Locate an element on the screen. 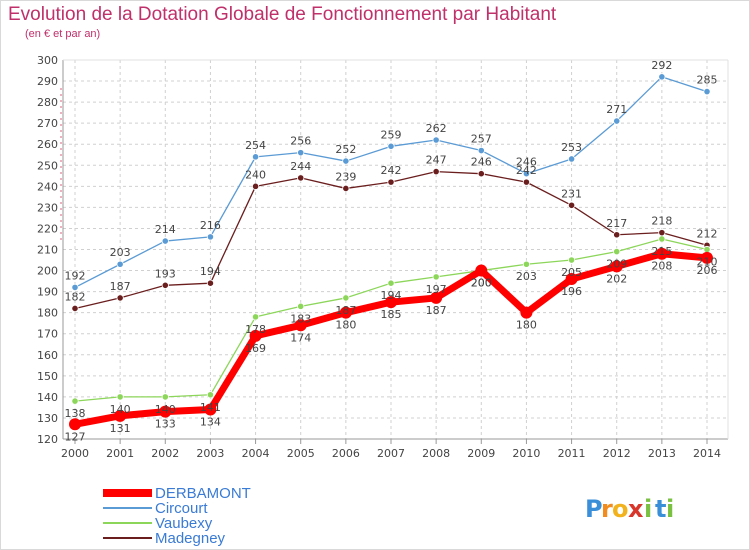  x-tick-label: 2008 is located at coordinates (436, 453).